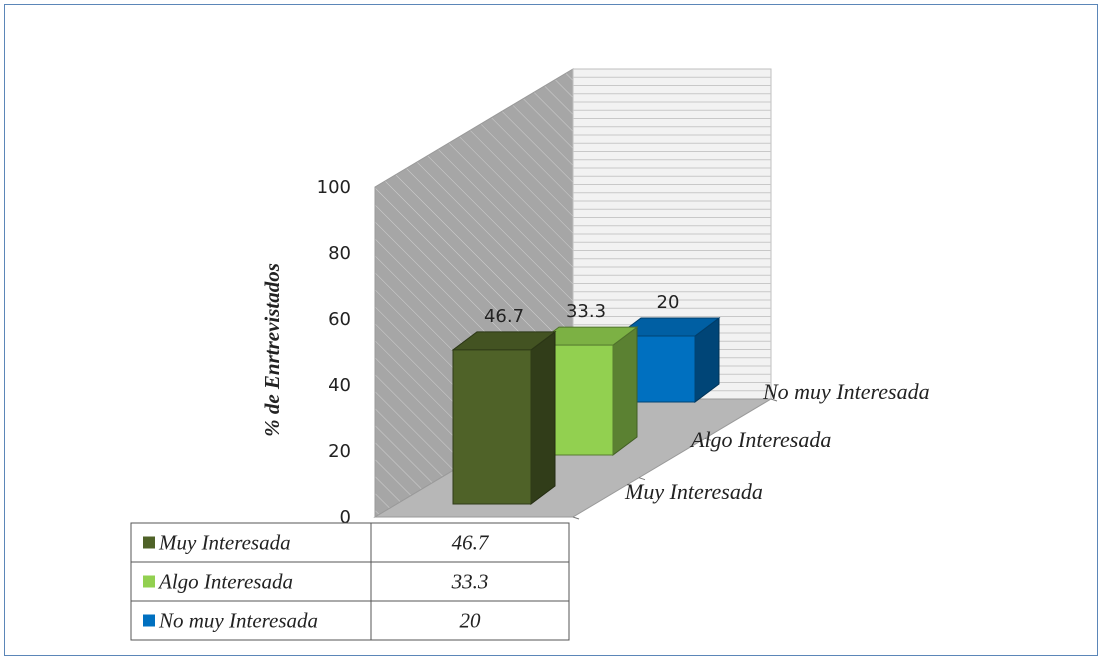 This screenshot has width=1104, height=660. What do you see at coordinates (586, 311) in the screenshot?
I see `data-label: 33.3` at bounding box center [586, 311].